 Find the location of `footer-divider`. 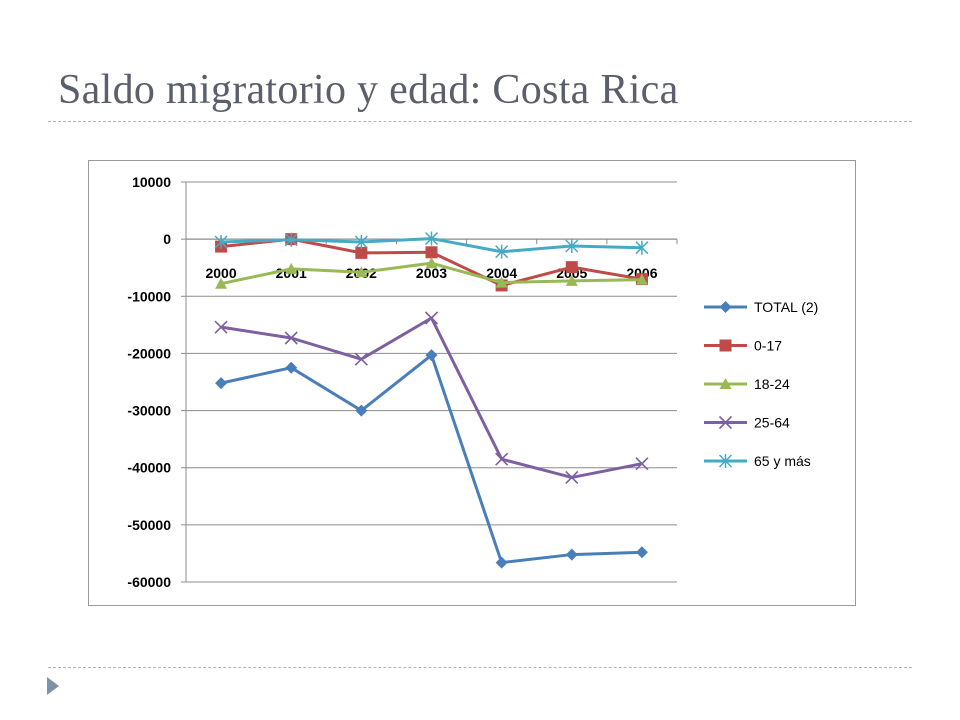

footer-divider is located at coordinates (480, 667).